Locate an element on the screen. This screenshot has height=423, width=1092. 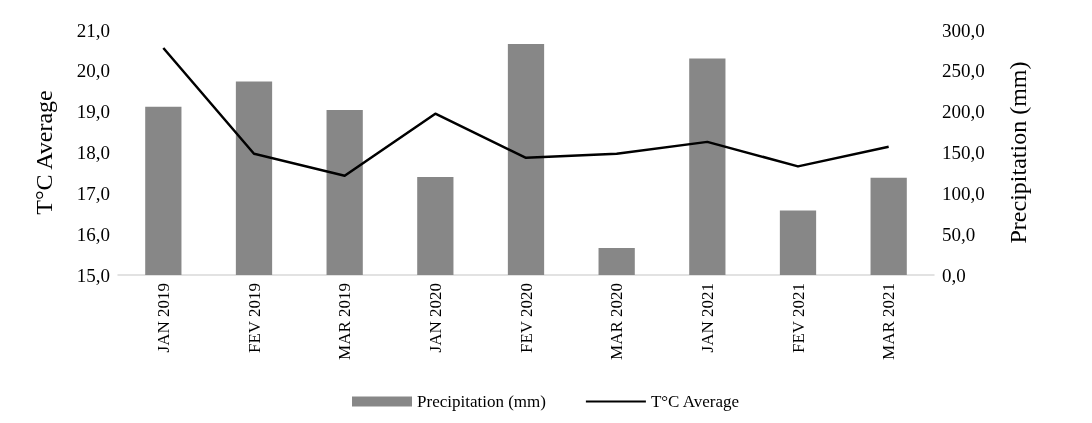
y2-tick-label: 0,0 is located at coordinates (954, 275).